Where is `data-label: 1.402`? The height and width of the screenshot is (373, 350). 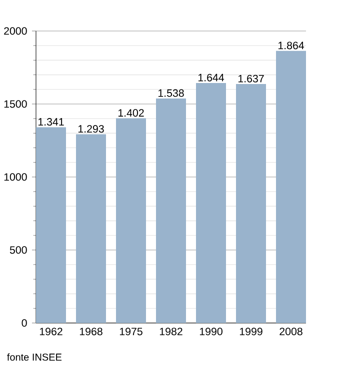
data-label: 1.402 is located at coordinates (131, 113).